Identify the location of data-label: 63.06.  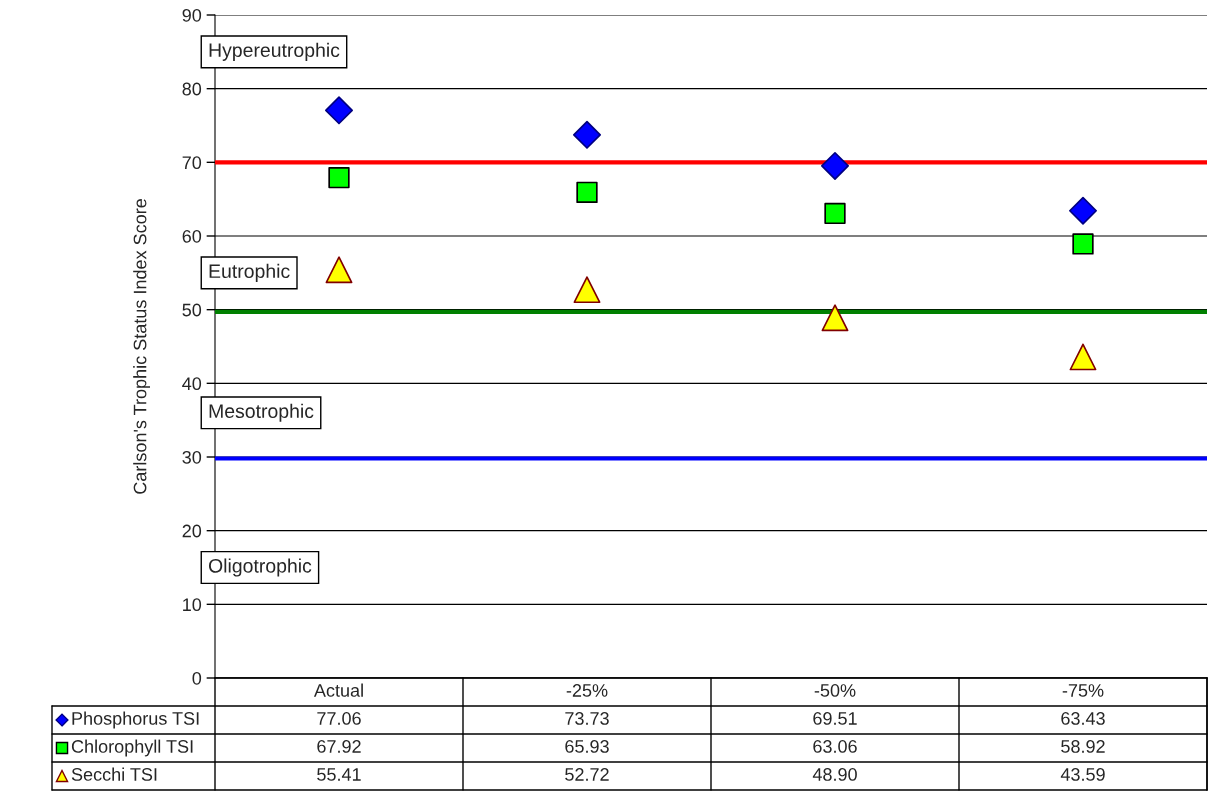
(835, 746).